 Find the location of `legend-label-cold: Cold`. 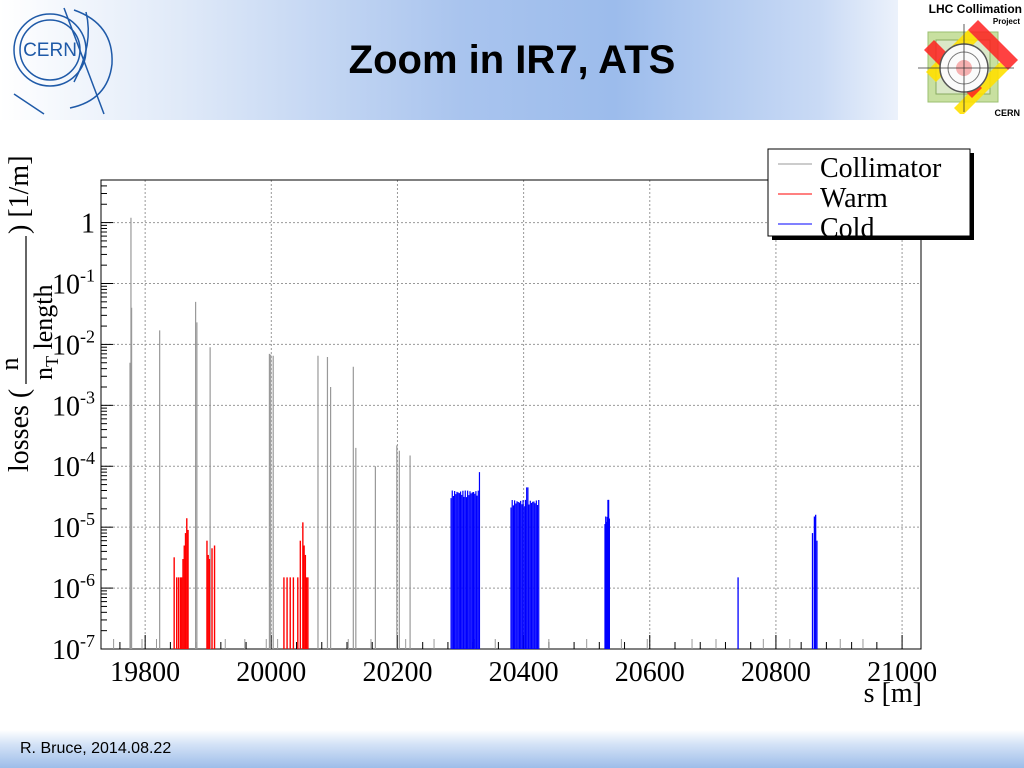

legend-label-cold: Cold is located at coordinates (847, 228).